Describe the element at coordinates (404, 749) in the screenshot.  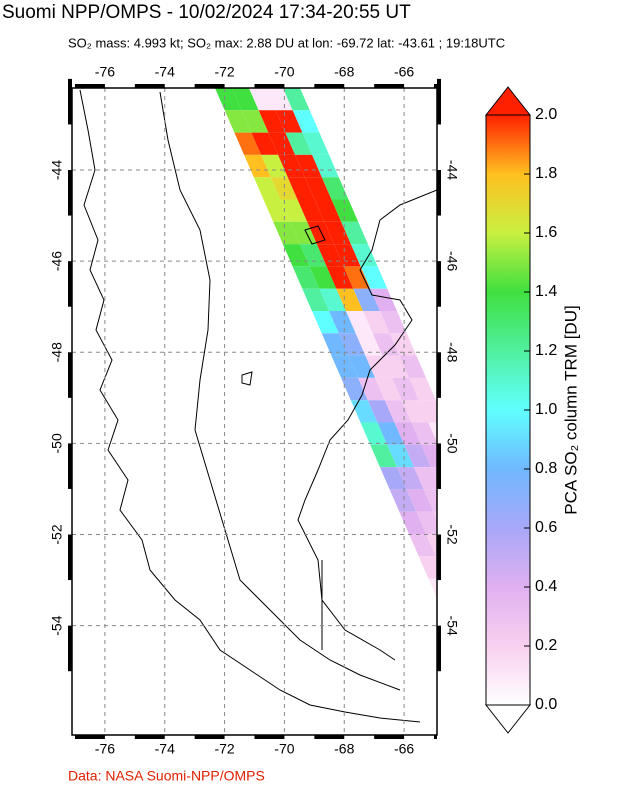
I see `x-tick-label-bottom: -66` at that location.